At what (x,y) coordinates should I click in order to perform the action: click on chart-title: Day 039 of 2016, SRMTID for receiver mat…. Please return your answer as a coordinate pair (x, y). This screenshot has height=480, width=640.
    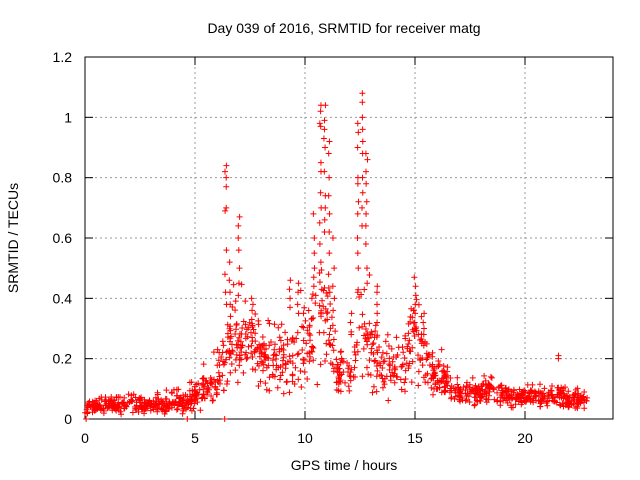
    Looking at the image, I should click on (343, 28).